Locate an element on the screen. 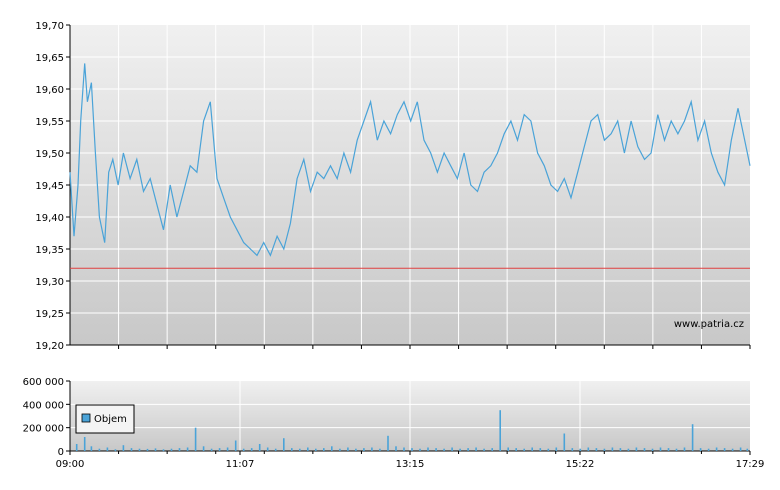 This screenshot has height=490, width=780. watermark: www.patria.cz is located at coordinates (709, 324).